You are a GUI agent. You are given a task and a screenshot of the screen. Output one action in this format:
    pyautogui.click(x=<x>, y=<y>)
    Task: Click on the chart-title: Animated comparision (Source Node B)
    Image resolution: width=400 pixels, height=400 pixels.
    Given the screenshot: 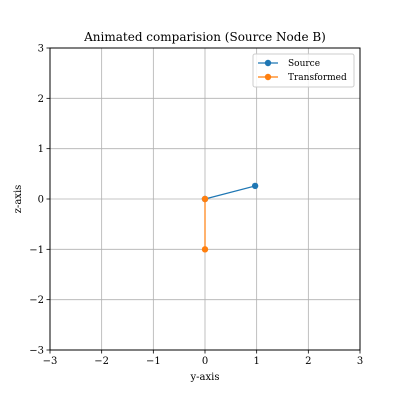 What is the action you would take?
    pyautogui.click(x=204, y=37)
    